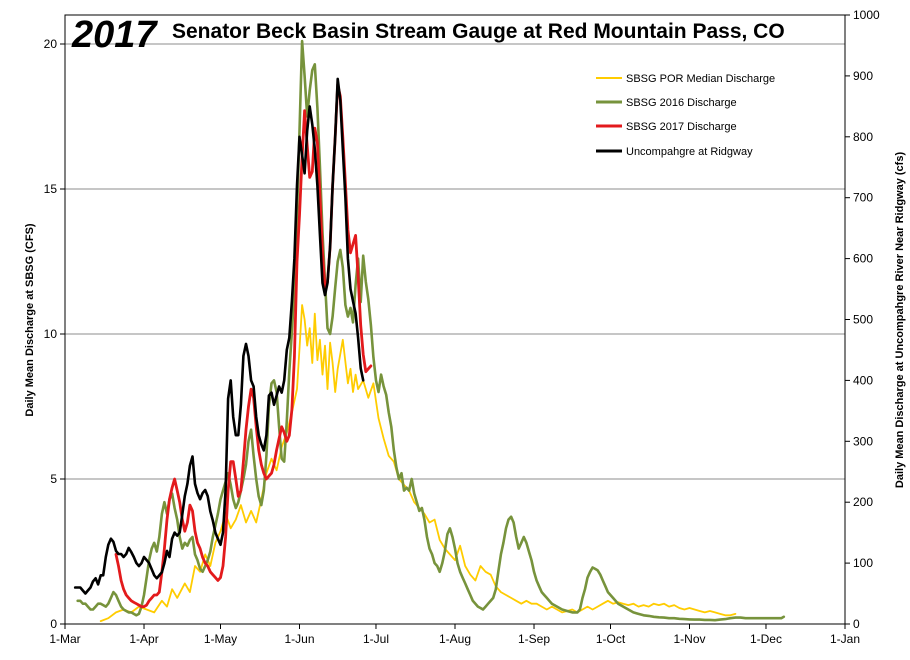 Image resolution: width=910 pixels, height=660 pixels. I want to click on x-tick-label: 1-Apr, so click(143, 639).